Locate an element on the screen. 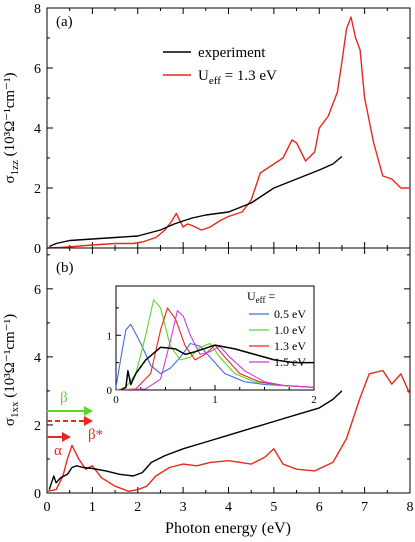 The width and height of the screenshot is (415, 542). inset-legend-label: 1.3 eV is located at coordinates (290, 346).